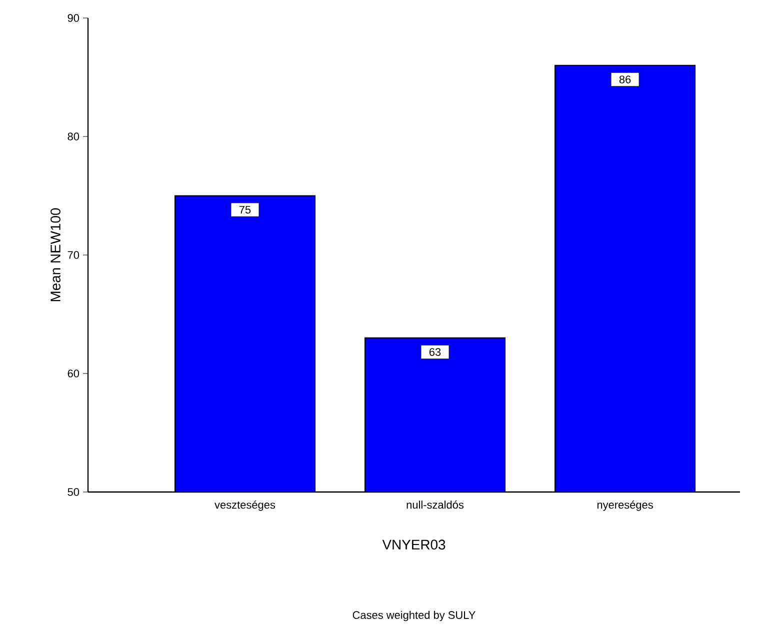 The height and width of the screenshot is (630, 770). I want to click on data-label: 86, so click(625, 80).